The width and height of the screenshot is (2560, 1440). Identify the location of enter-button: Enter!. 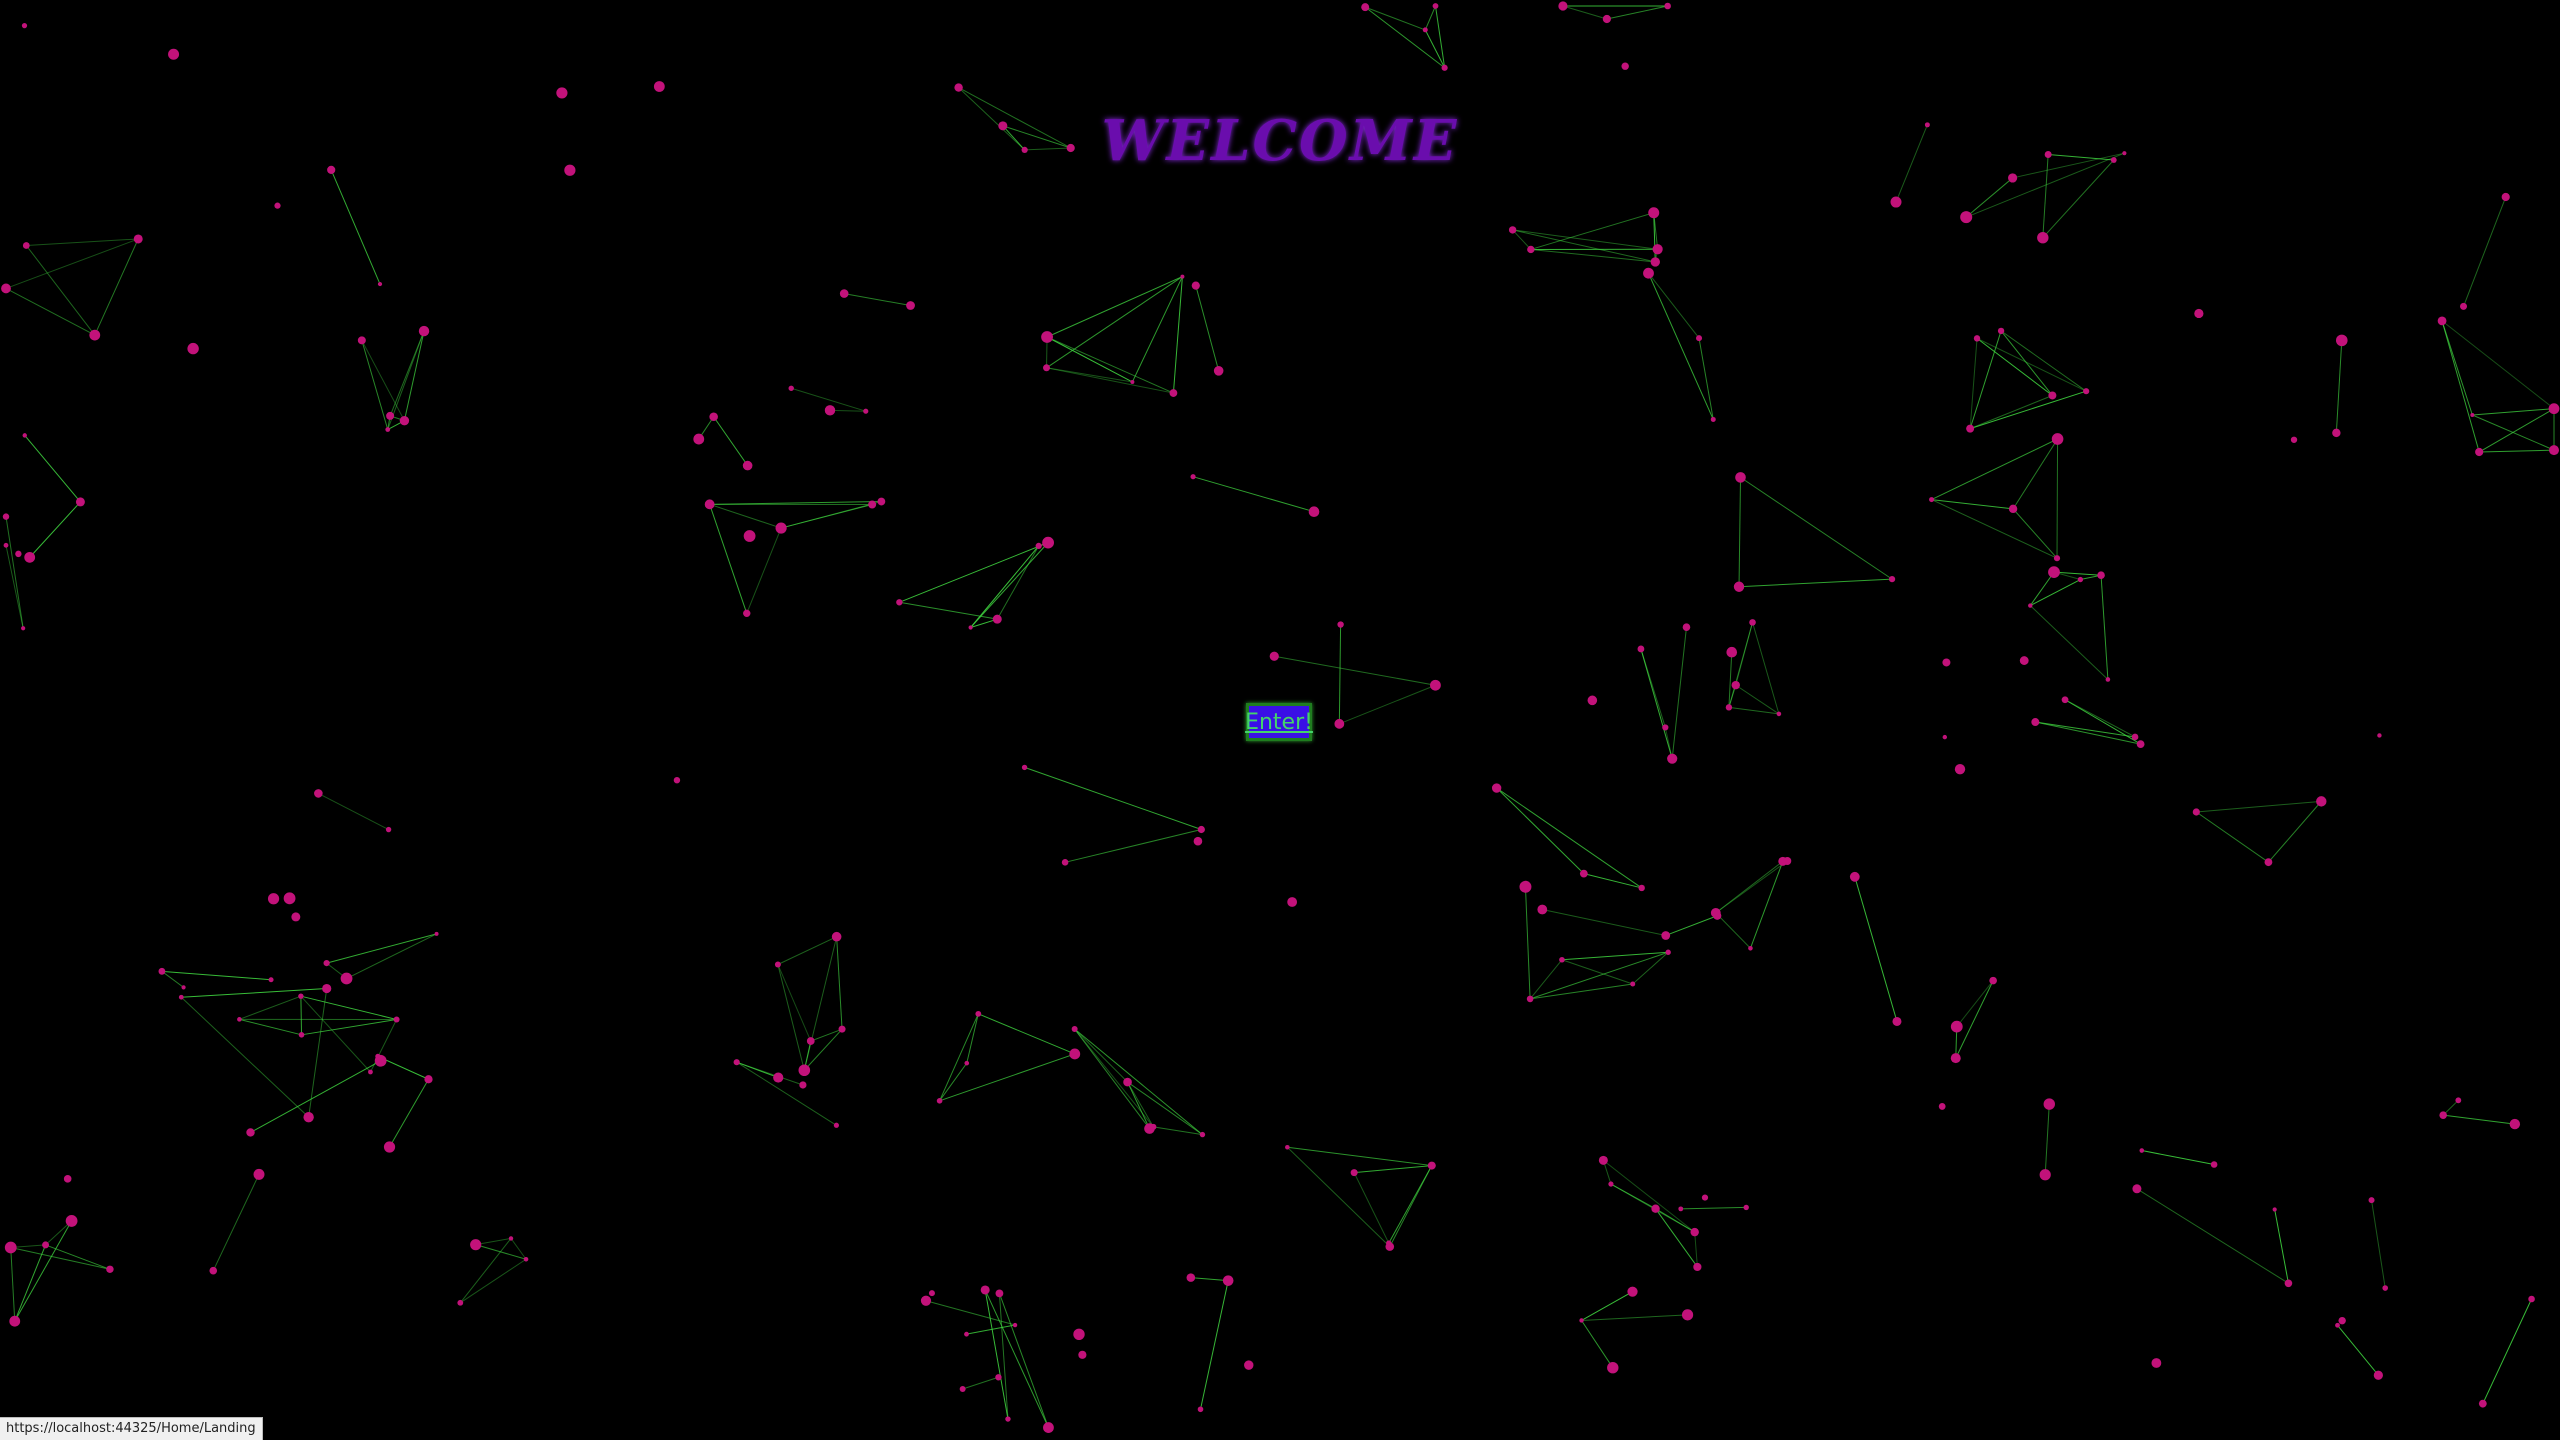
(1279, 722).